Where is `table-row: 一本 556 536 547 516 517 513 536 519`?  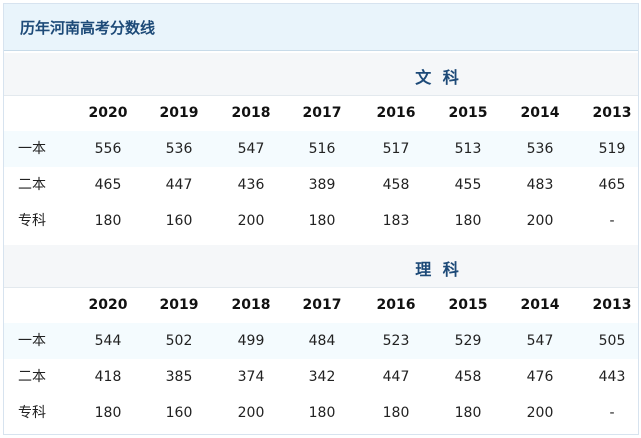
table-row: 一本 556 536 547 516 517 513 536 519 is located at coordinates (321, 149).